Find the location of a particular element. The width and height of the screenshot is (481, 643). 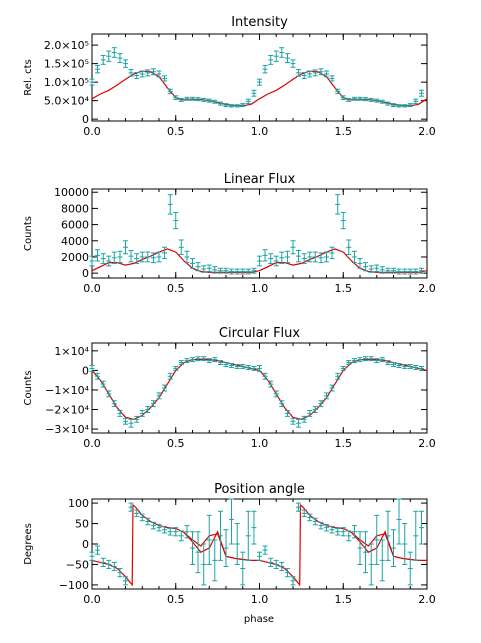

y-tick-label: −100 is located at coordinates (74, 585).